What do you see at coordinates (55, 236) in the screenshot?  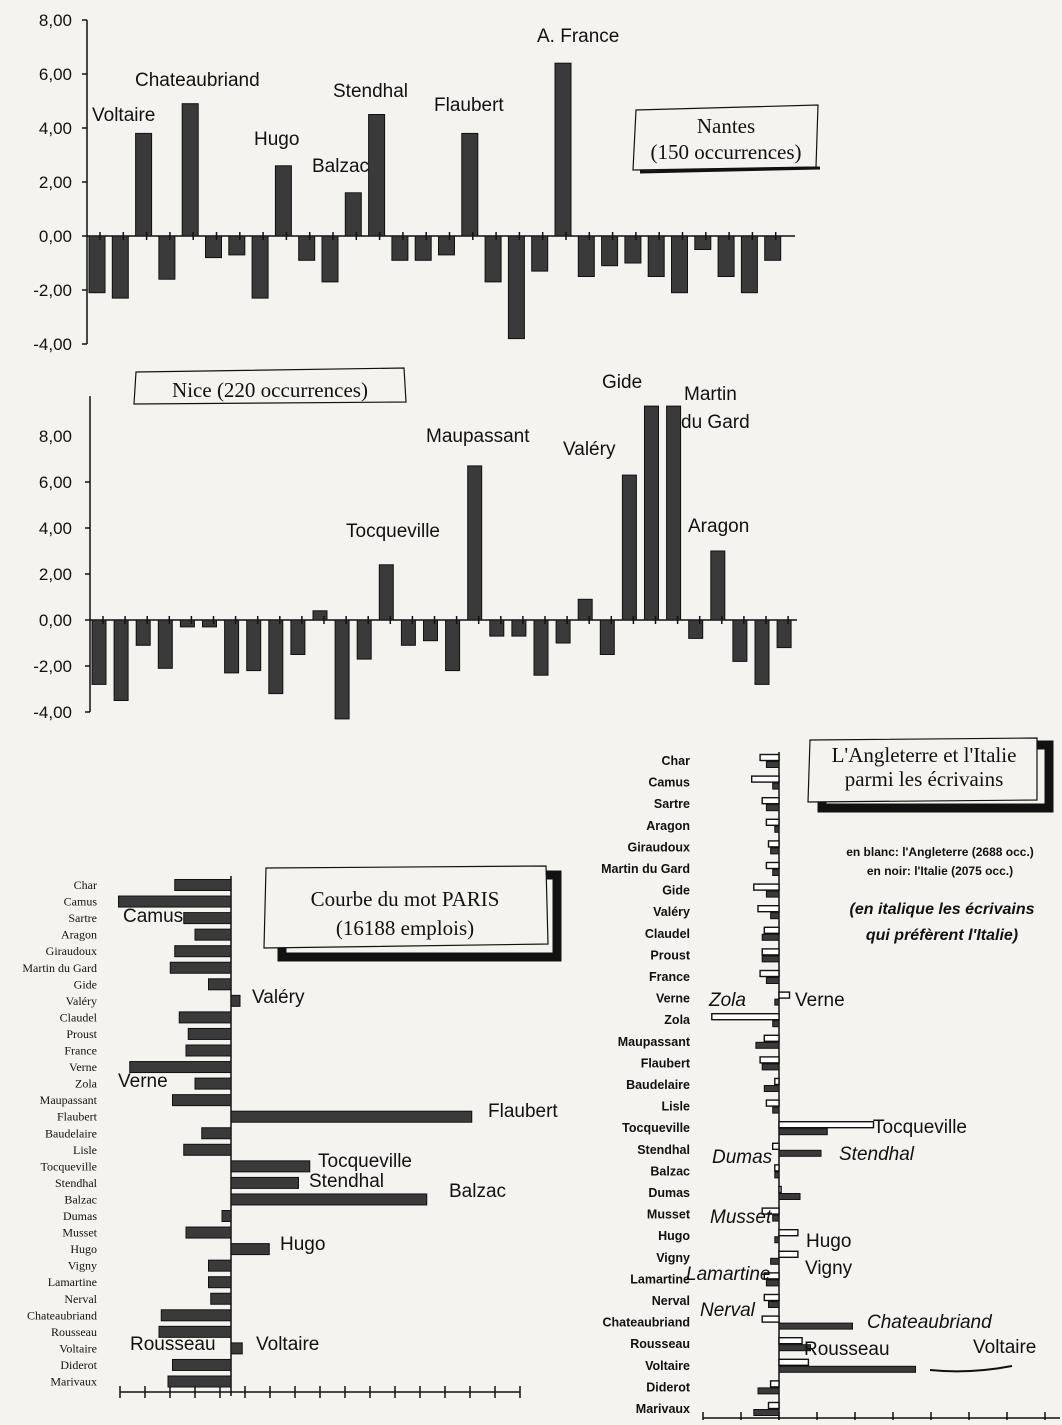 I see `y-tick-label: 0,00` at bounding box center [55, 236].